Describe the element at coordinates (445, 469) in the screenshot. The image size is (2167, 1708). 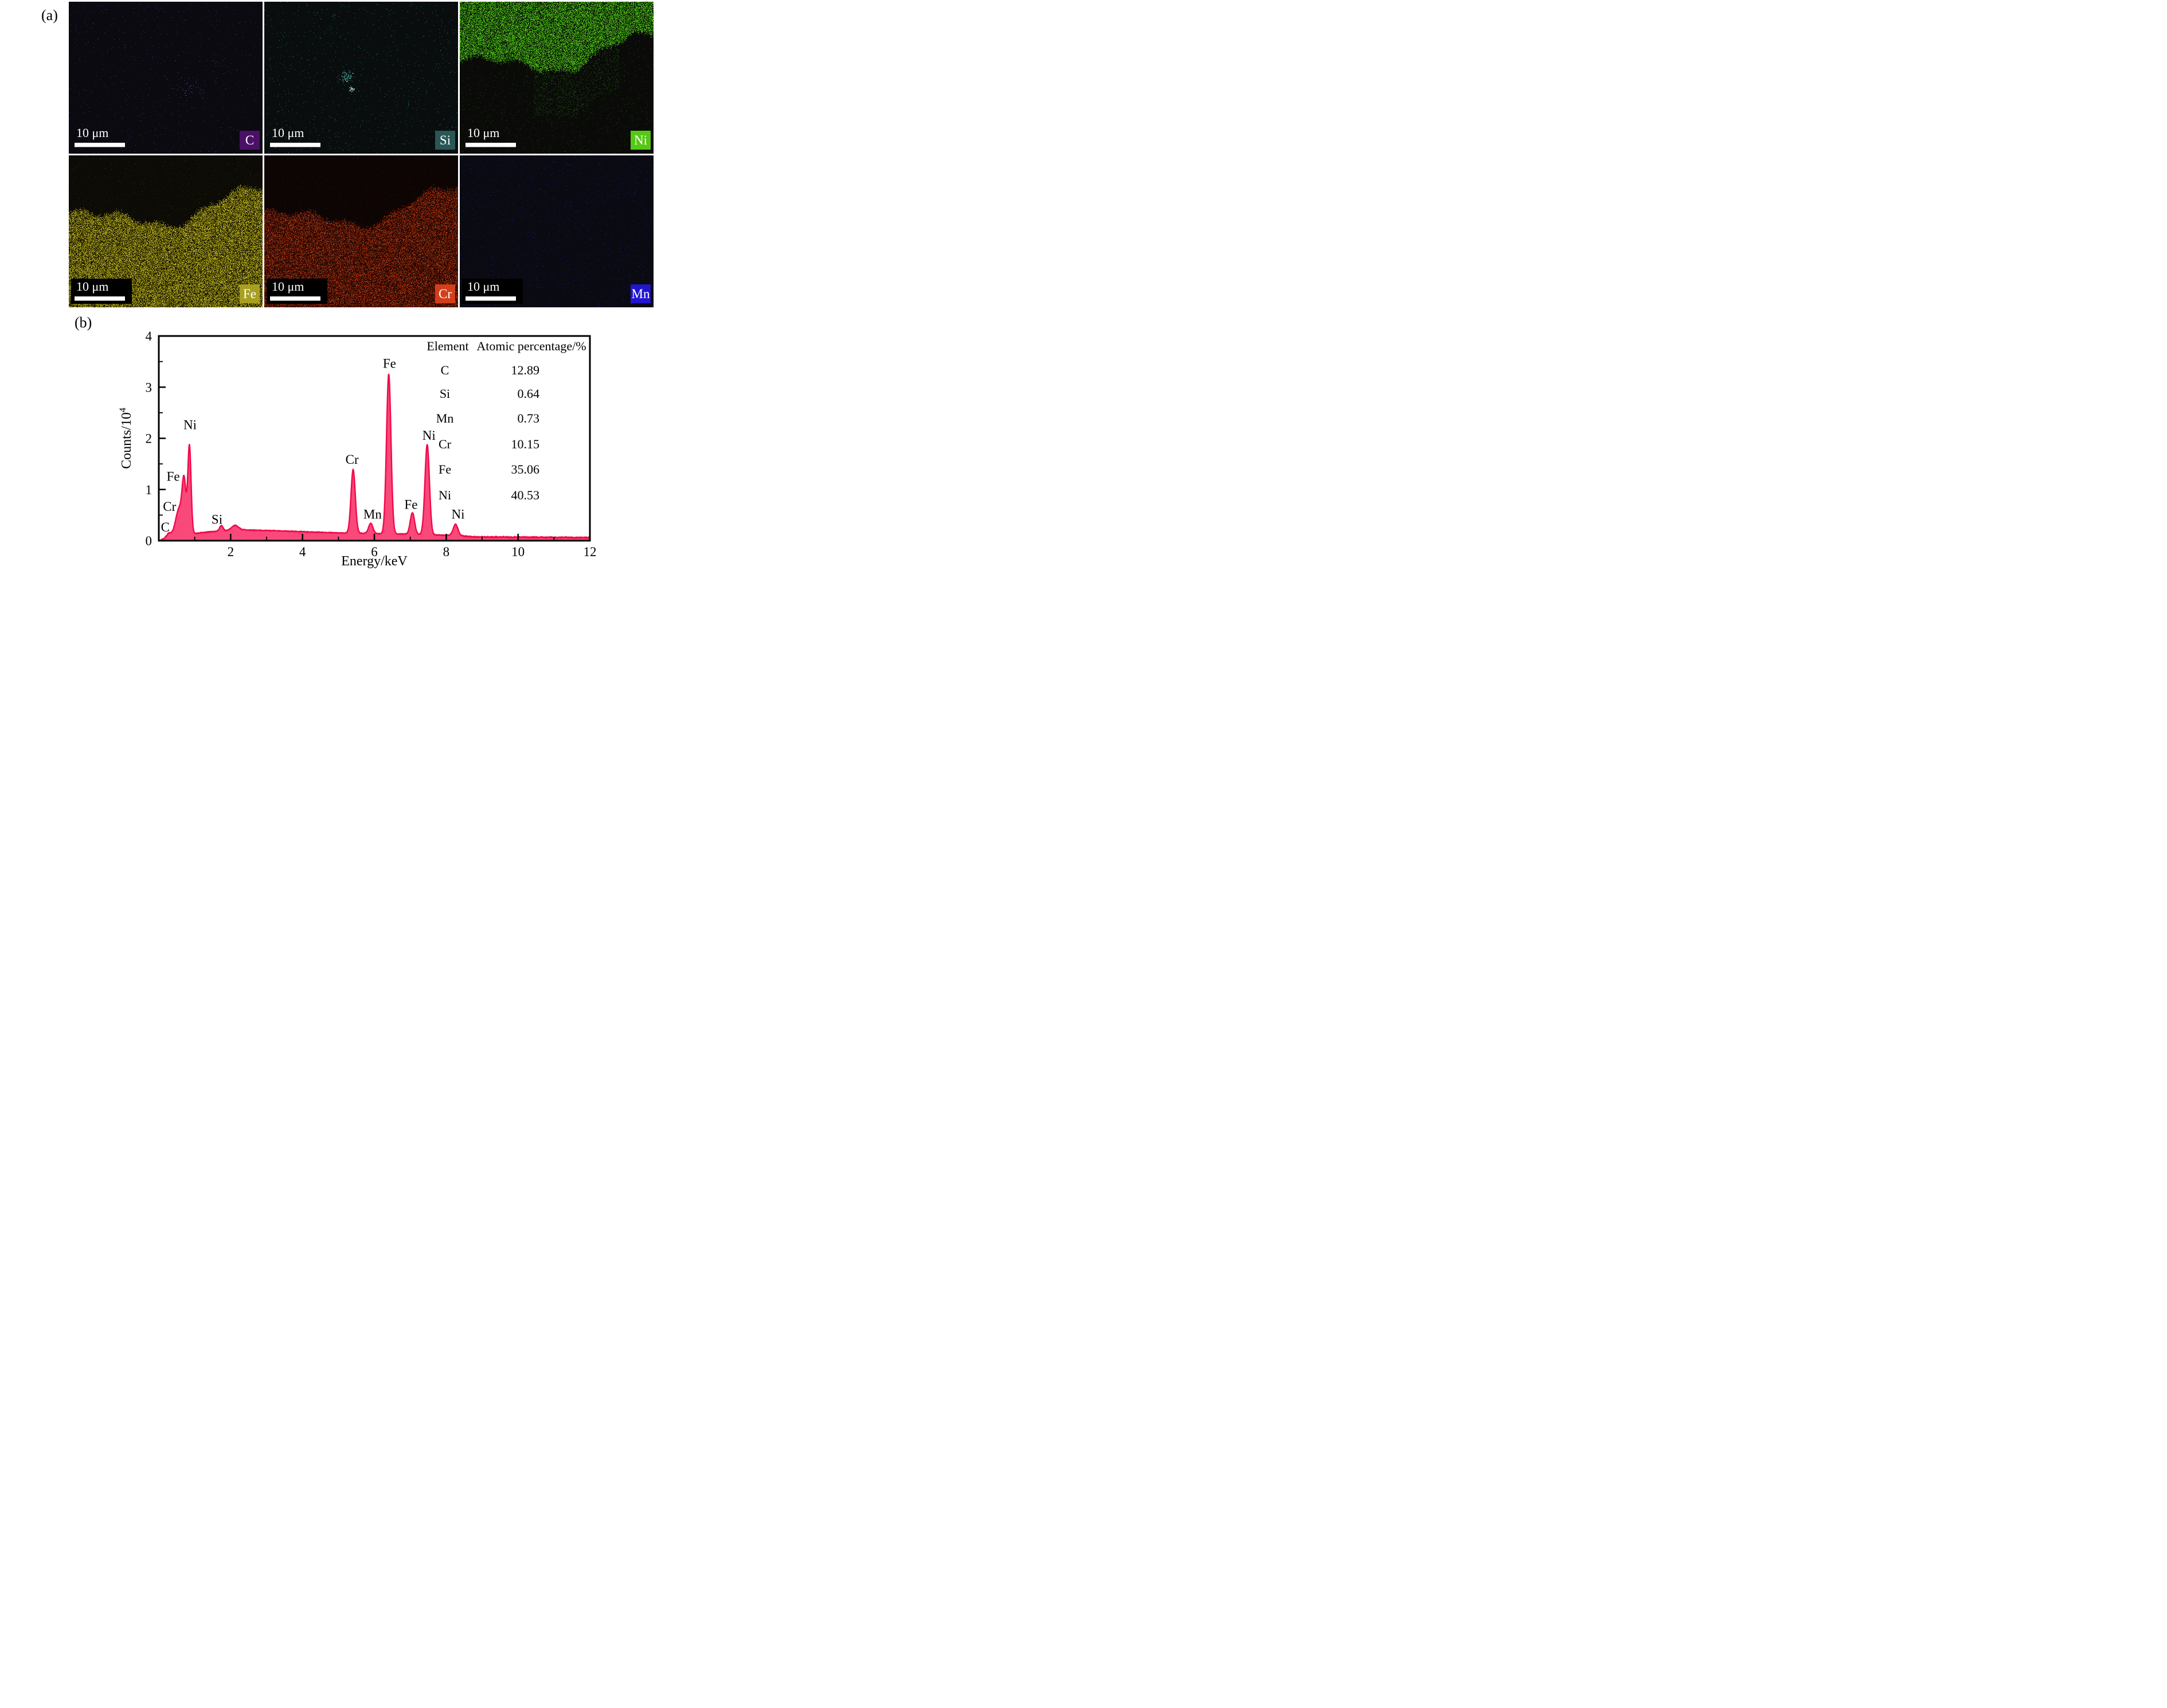
I see `table-cell-element: Fe` at that location.